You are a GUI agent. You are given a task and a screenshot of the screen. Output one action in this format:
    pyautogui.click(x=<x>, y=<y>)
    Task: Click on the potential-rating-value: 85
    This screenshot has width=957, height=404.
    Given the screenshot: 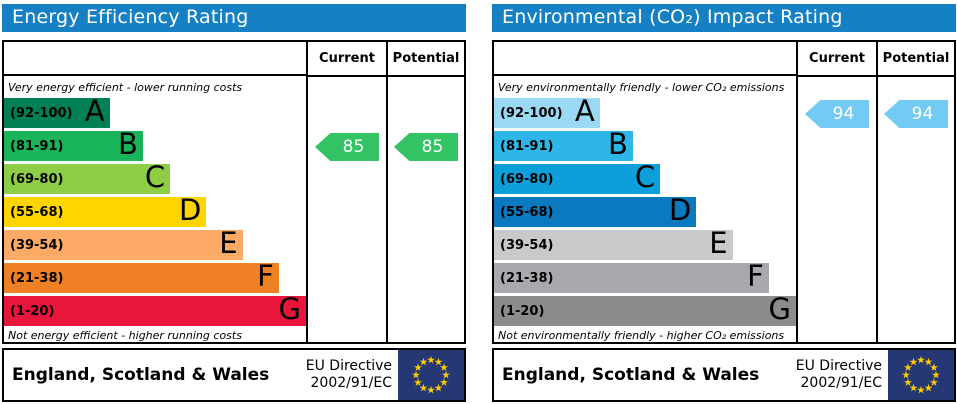 What is the action you would take?
    pyautogui.click(x=432, y=147)
    